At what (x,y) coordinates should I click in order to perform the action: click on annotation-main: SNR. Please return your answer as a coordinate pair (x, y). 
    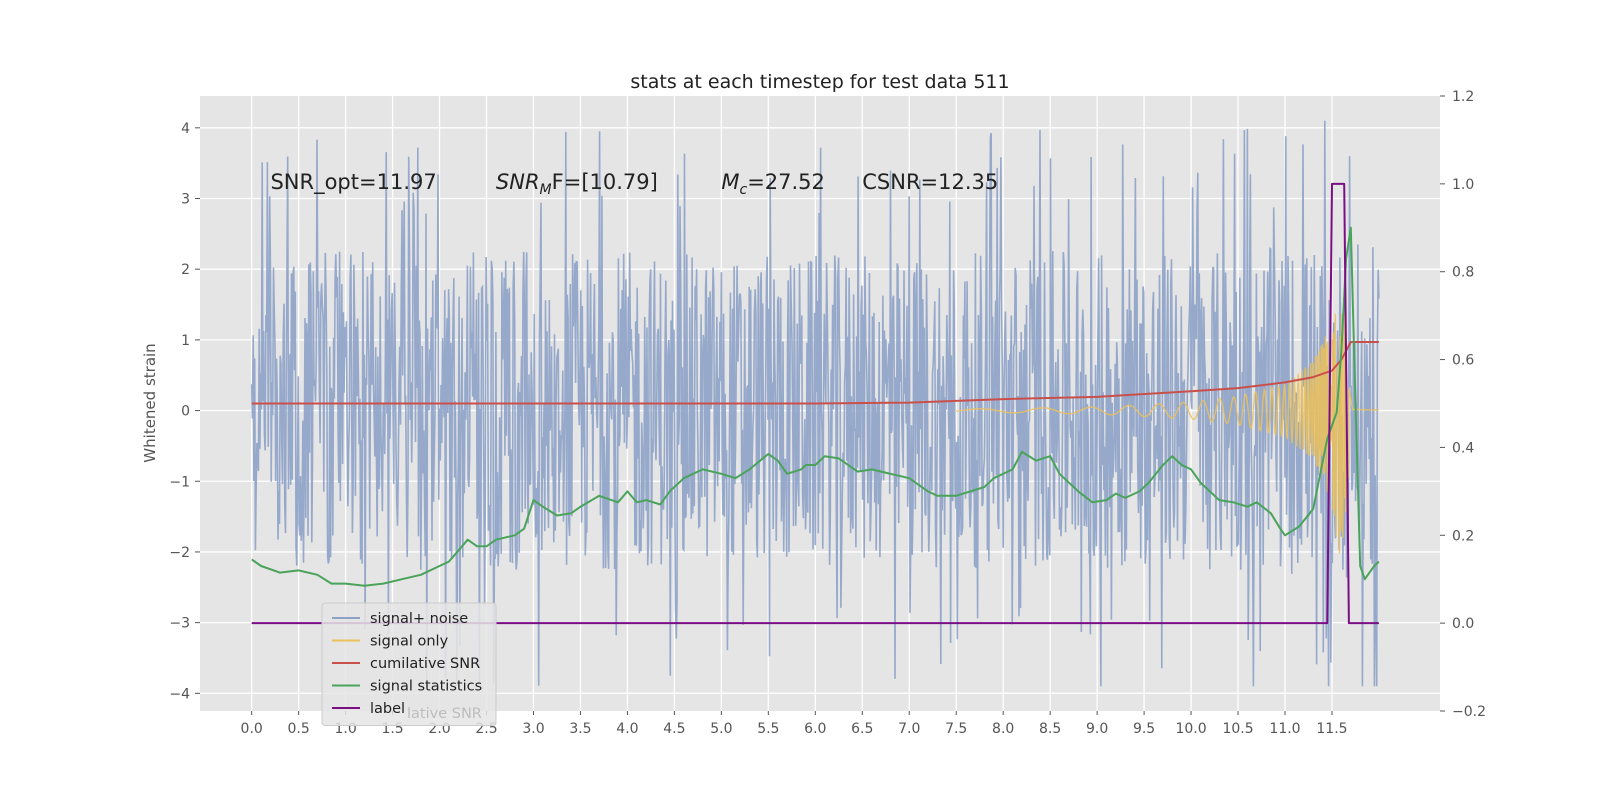
    Looking at the image, I should click on (518, 182).